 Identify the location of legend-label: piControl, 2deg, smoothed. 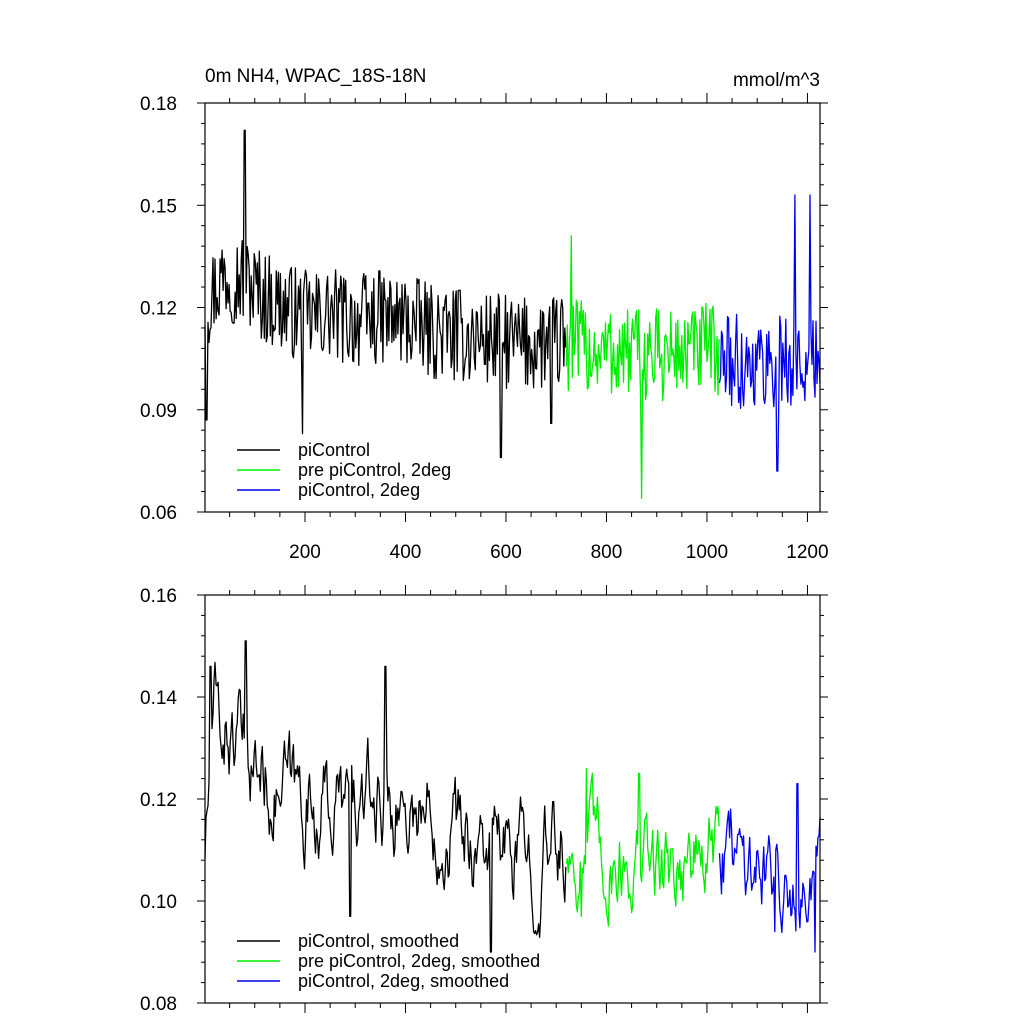
(403, 981).